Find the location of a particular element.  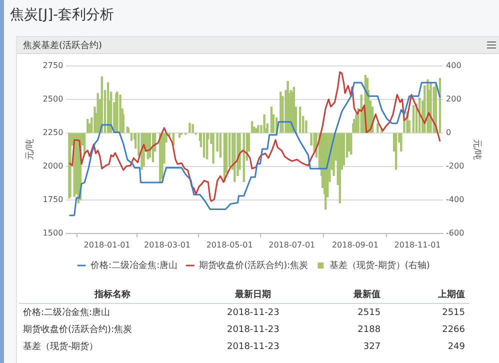

y-tick-label: 2750 is located at coordinates (53, 65).